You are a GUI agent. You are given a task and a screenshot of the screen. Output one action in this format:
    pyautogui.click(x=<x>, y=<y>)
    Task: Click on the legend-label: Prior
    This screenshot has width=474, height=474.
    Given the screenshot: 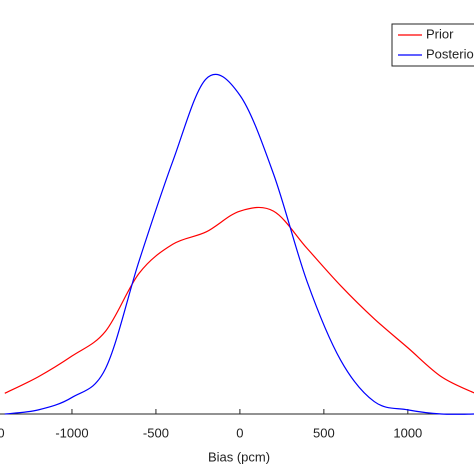 What is the action you would take?
    pyautogui.click(x=440, y=33)
    